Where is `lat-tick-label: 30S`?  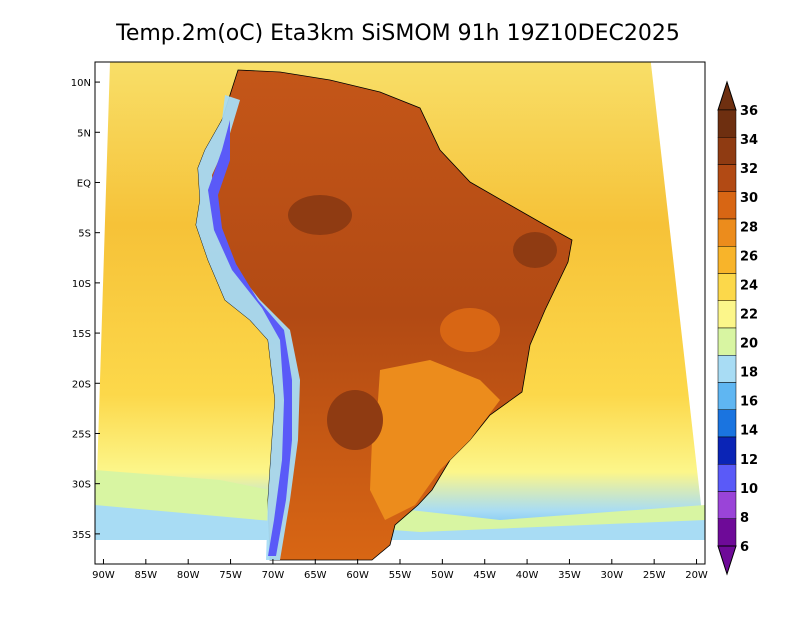
lat-tick-label: 30S is located at coordinates (81, 485).